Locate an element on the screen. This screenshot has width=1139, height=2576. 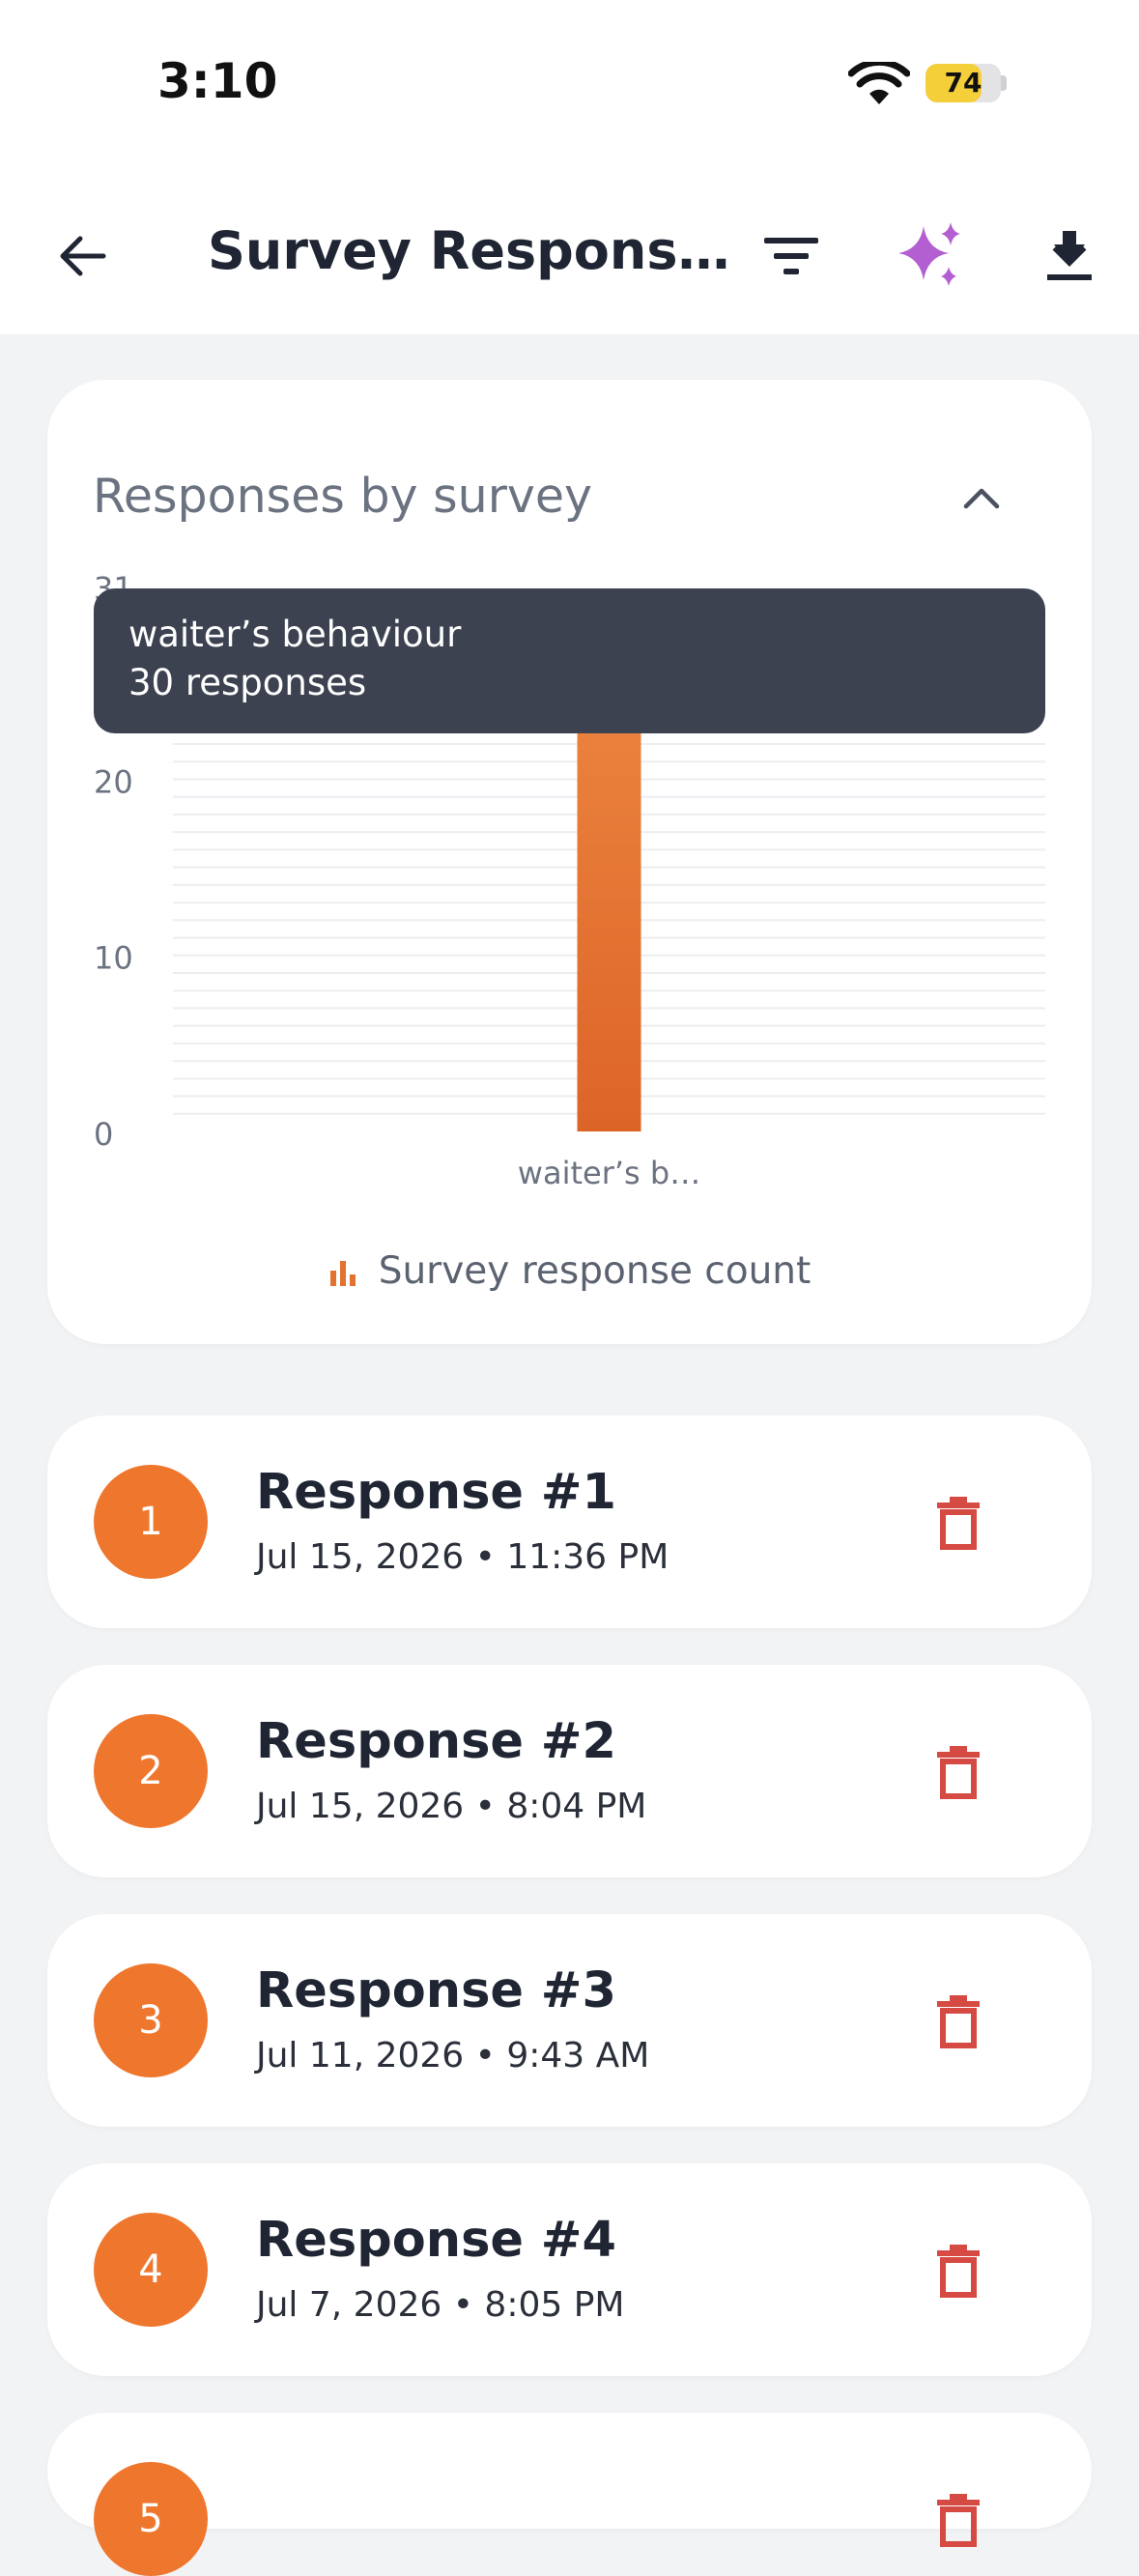
chart-legend: Survey response count is located at coordinates (569, 1271).